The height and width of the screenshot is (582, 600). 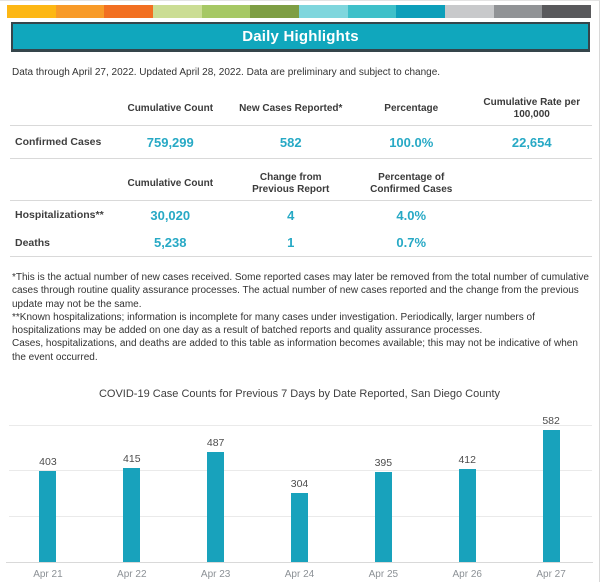 I want to click on row-label: Confirmed Cases, so click(x=58, y=142).